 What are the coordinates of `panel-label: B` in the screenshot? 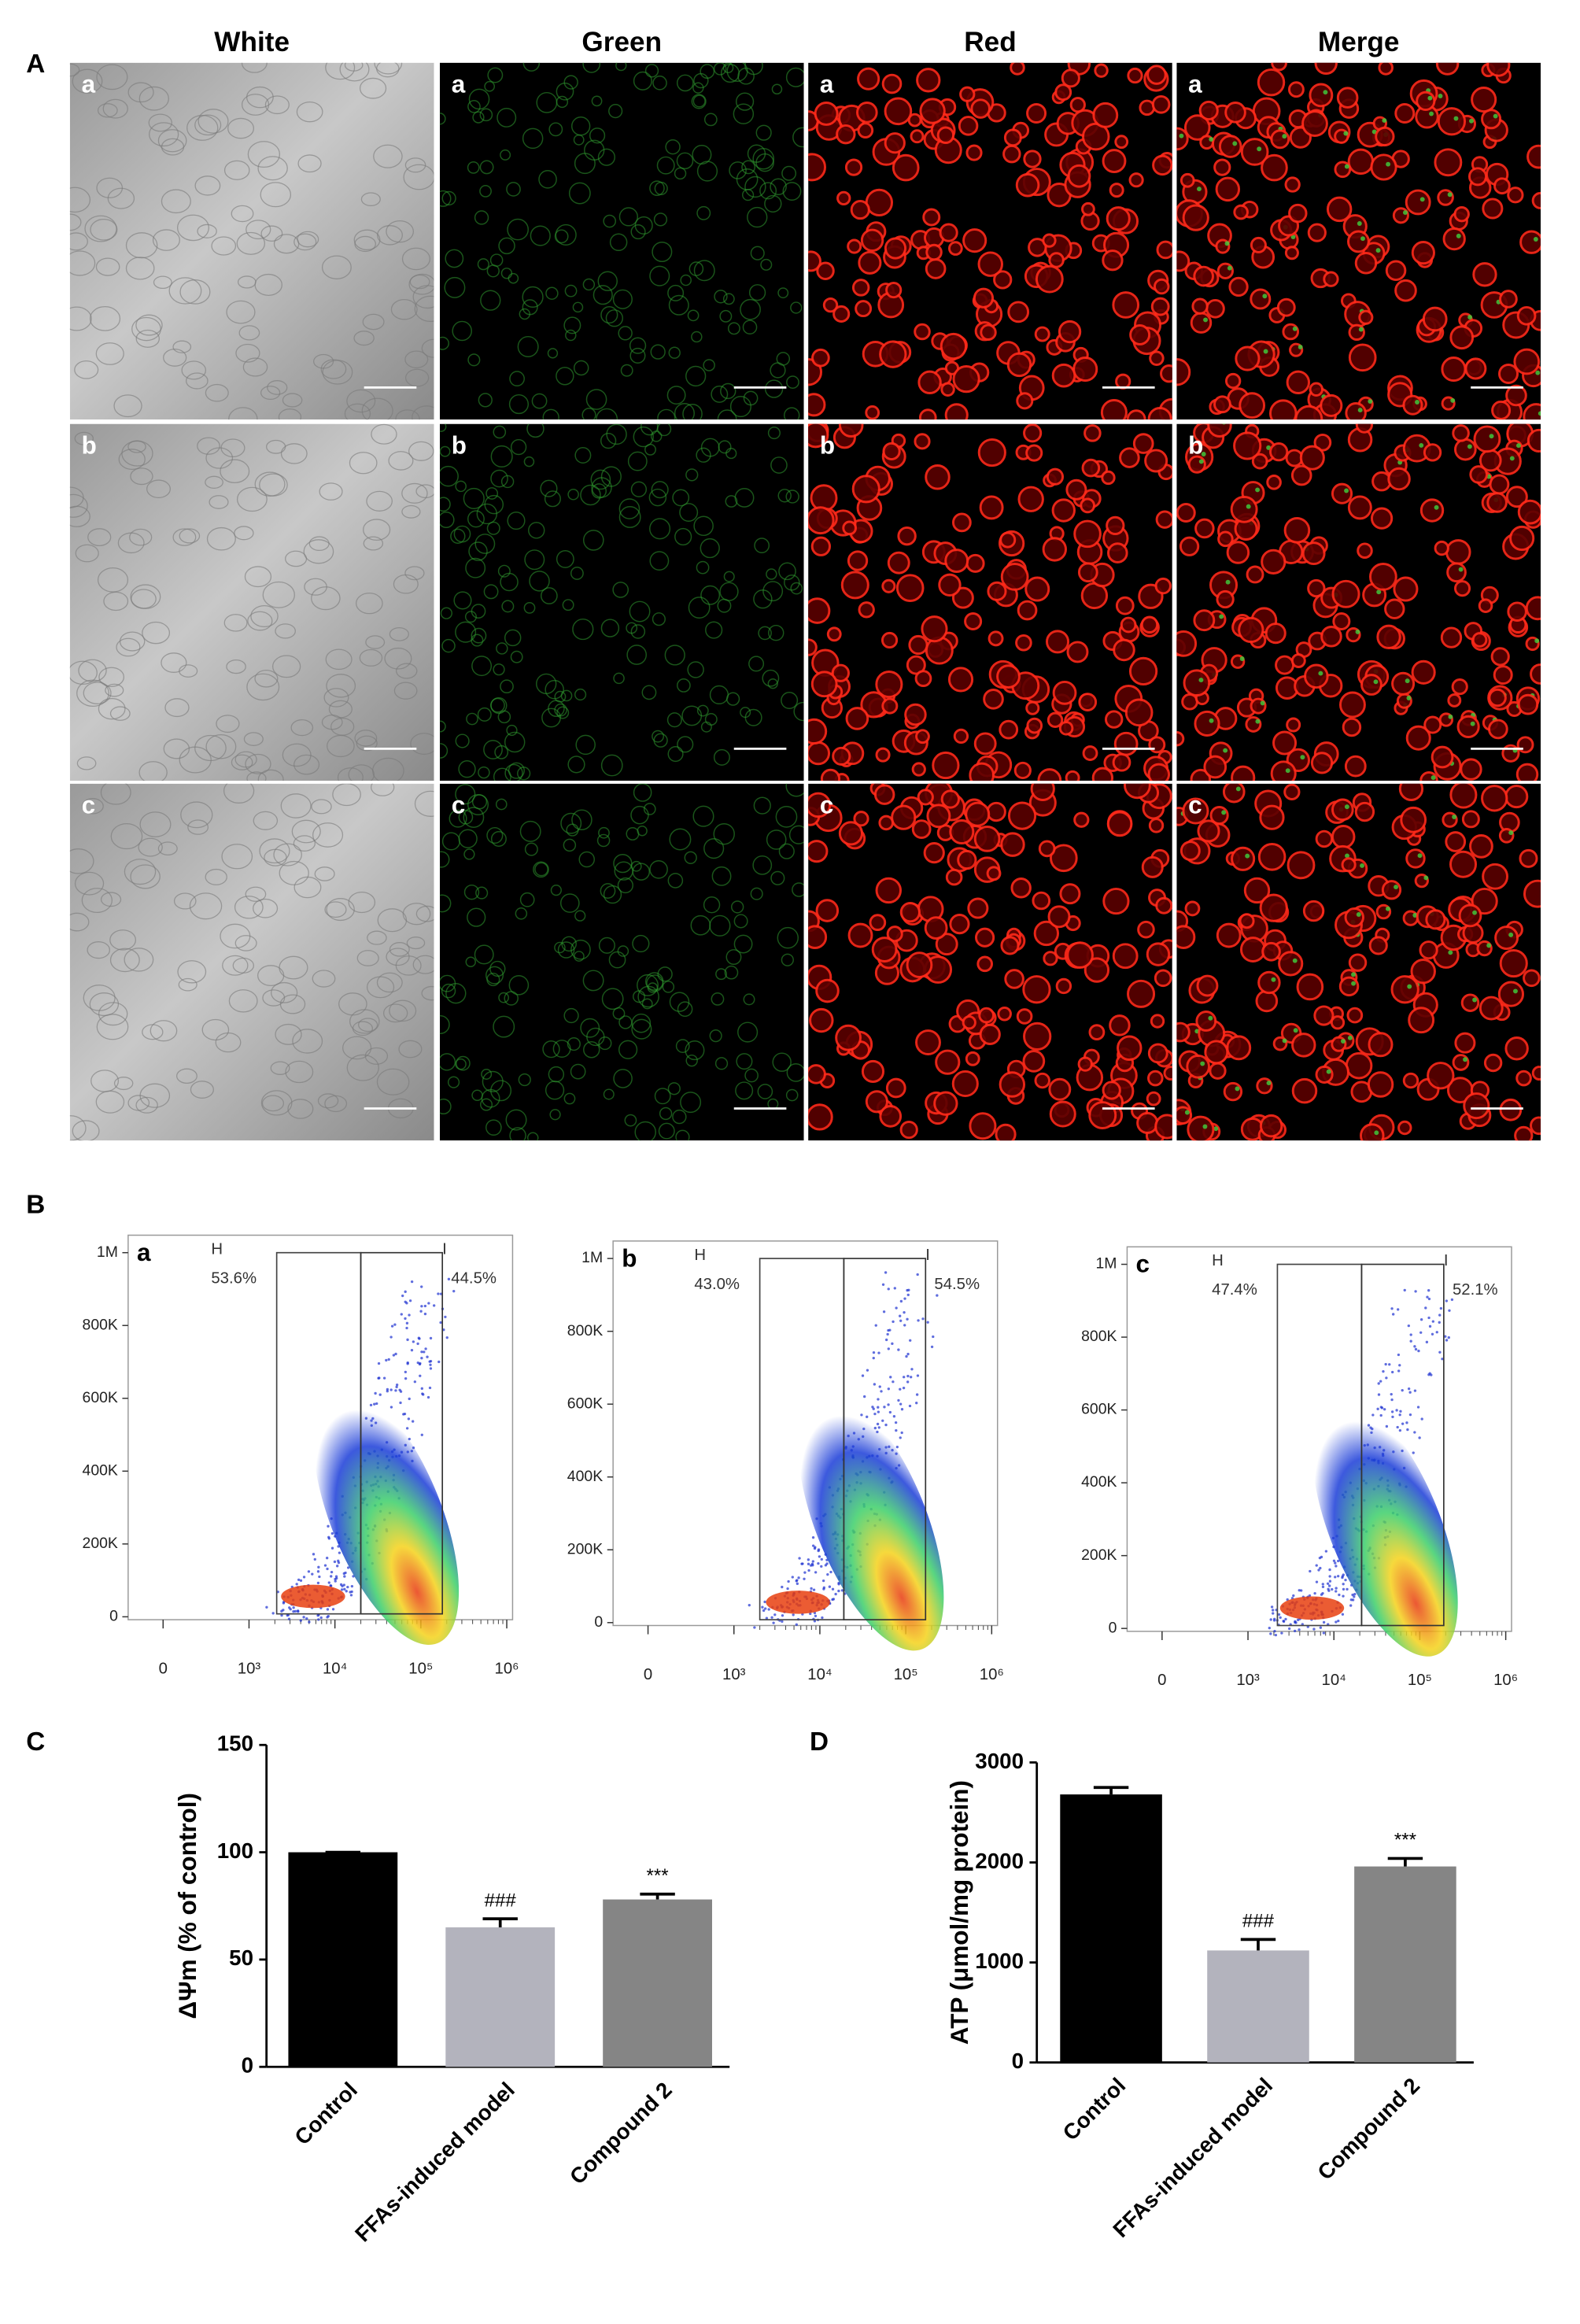 It's located at (35, 1204).